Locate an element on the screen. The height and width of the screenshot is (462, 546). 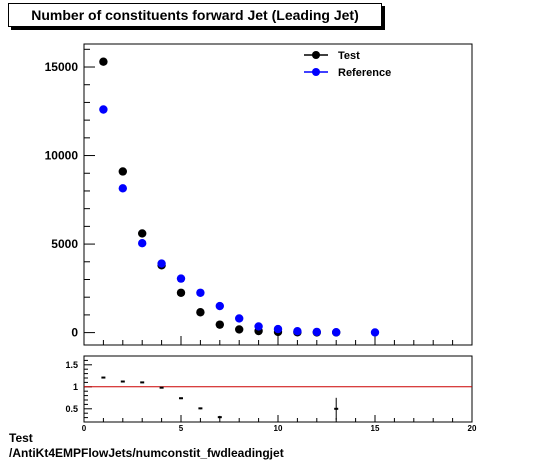
ratio-y-tick-label: 1 is located at coordinates (75, 387).